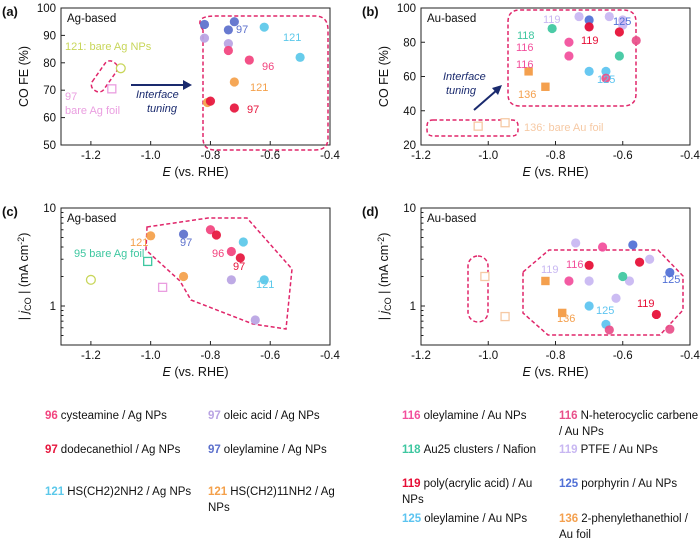 The width and height of the screenshot is (700, 545). I want to click on annotation-a-lbl_121b: 121, so click(259, 88).